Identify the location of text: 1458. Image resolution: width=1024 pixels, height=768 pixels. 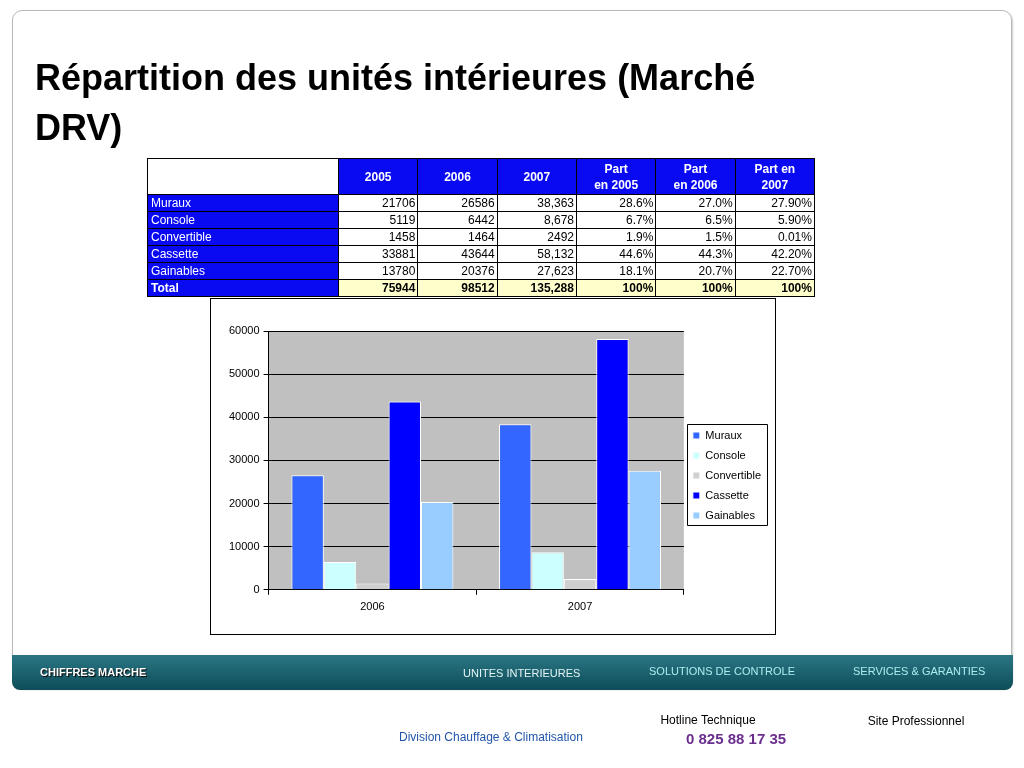
(402, 236).